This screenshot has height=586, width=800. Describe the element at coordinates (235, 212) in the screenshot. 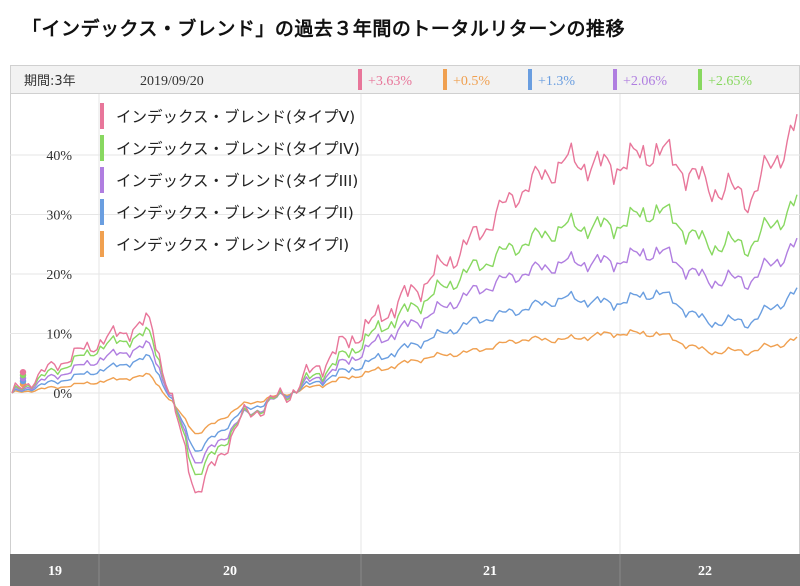

I see `legend-label: インデックス・ブレンド(タイプII)` at that location.